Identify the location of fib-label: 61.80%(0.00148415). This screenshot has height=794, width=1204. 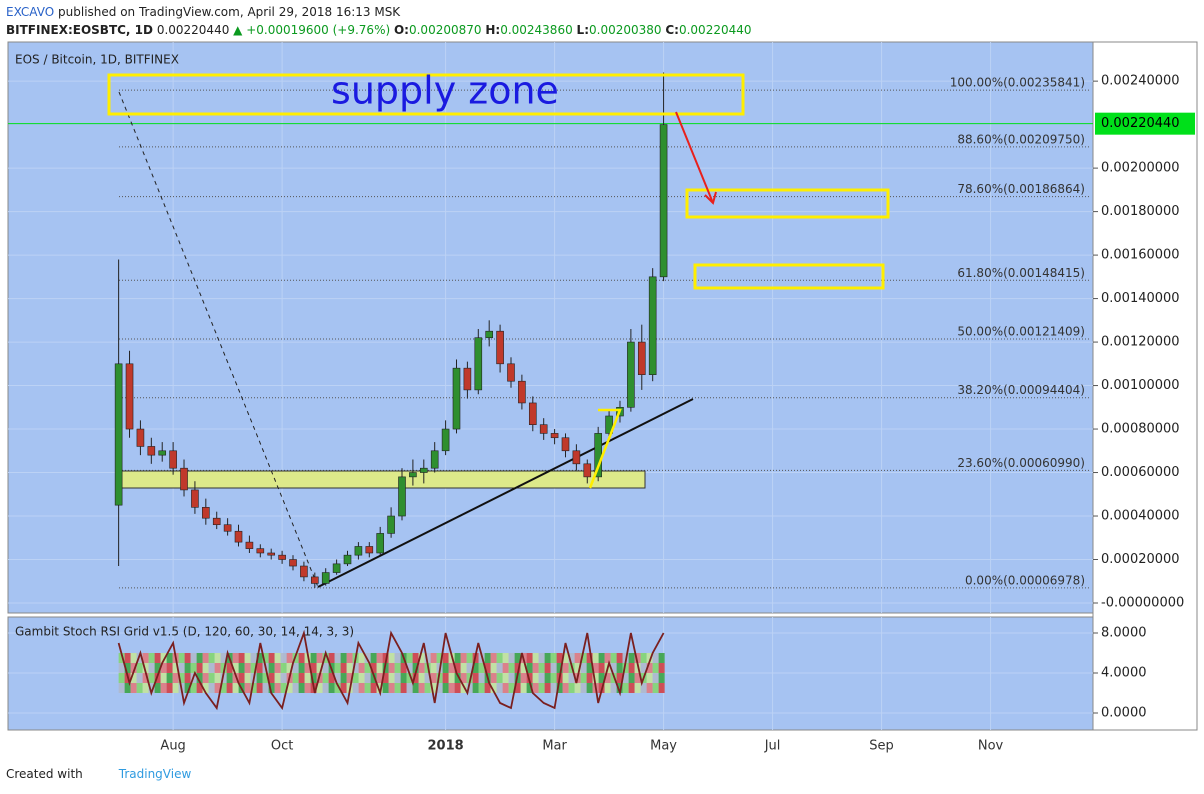
(1021, 273).